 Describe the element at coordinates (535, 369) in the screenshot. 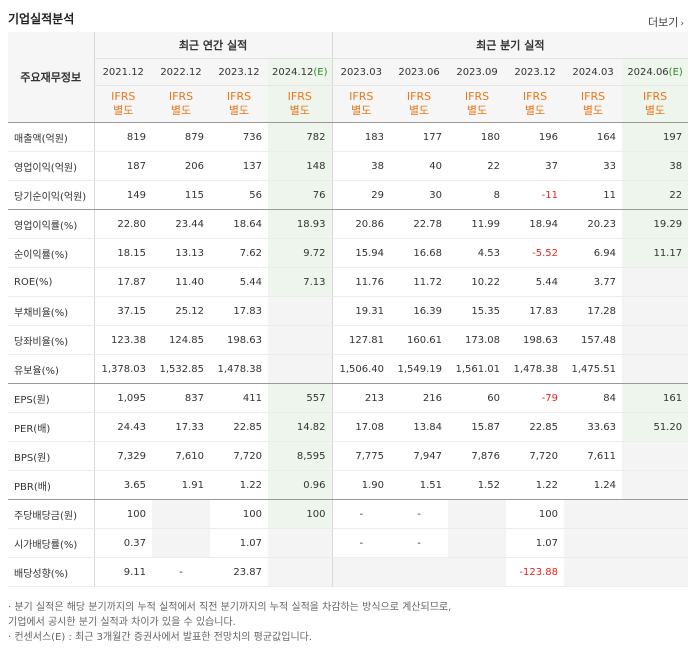

I see `table-cell: 1,478.38` at that location.